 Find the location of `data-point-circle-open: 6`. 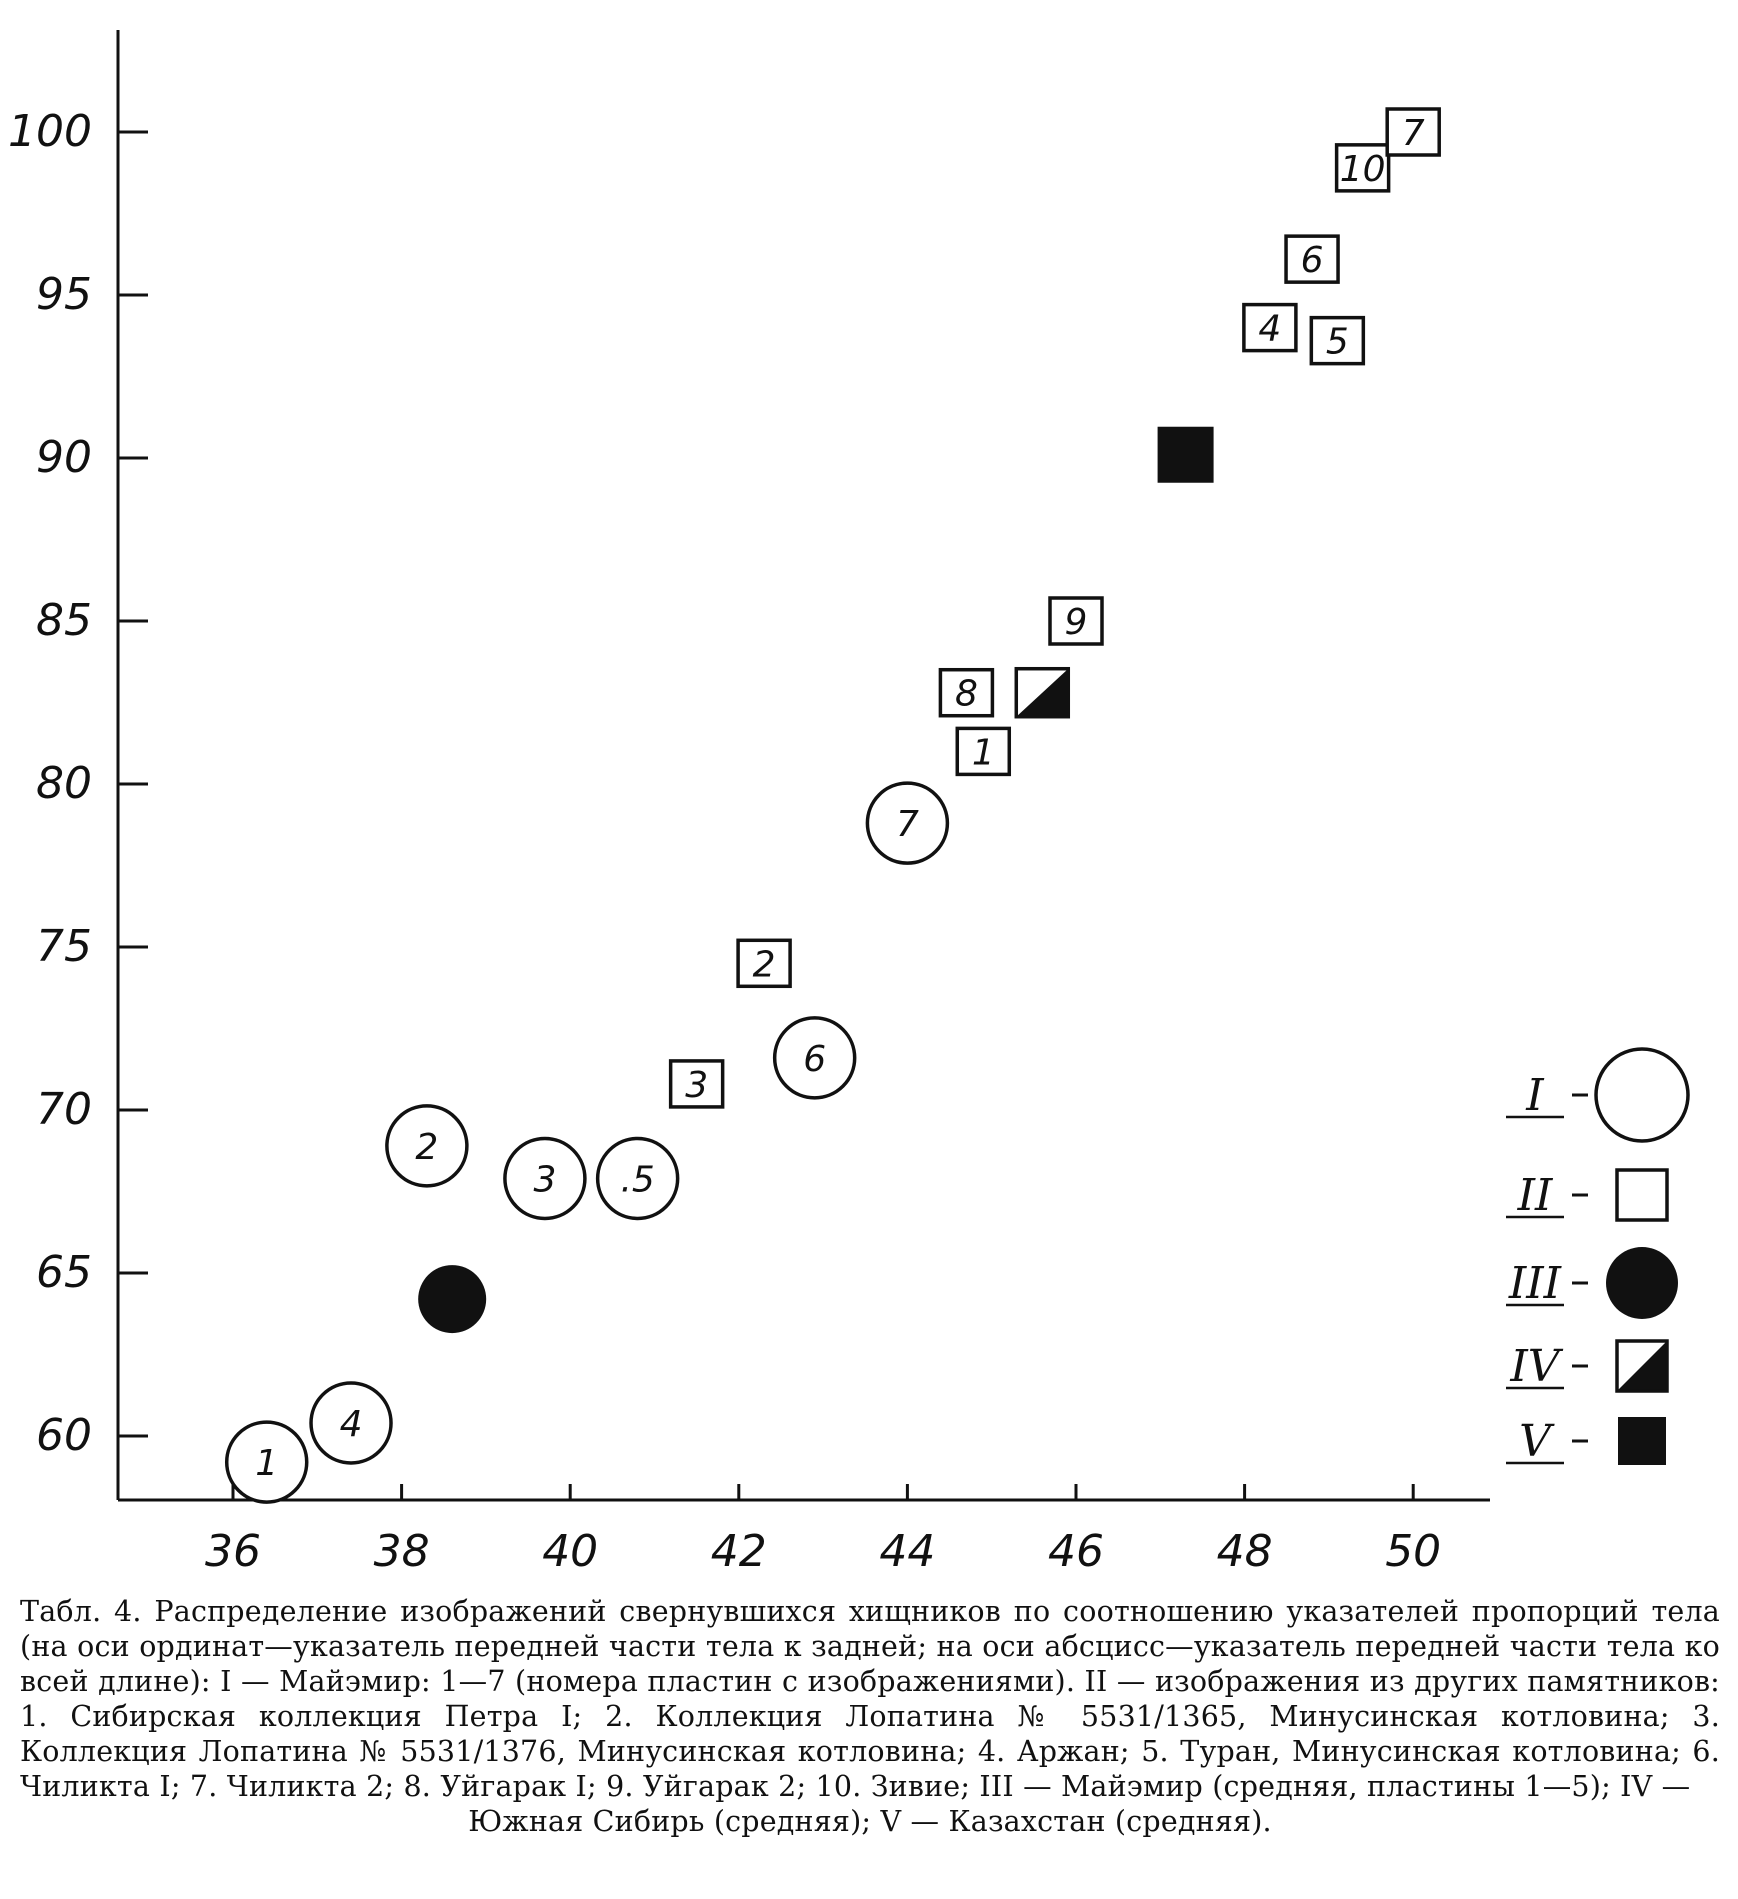

data-point-circle-open: 6 is located at coordinates (814, 1058).